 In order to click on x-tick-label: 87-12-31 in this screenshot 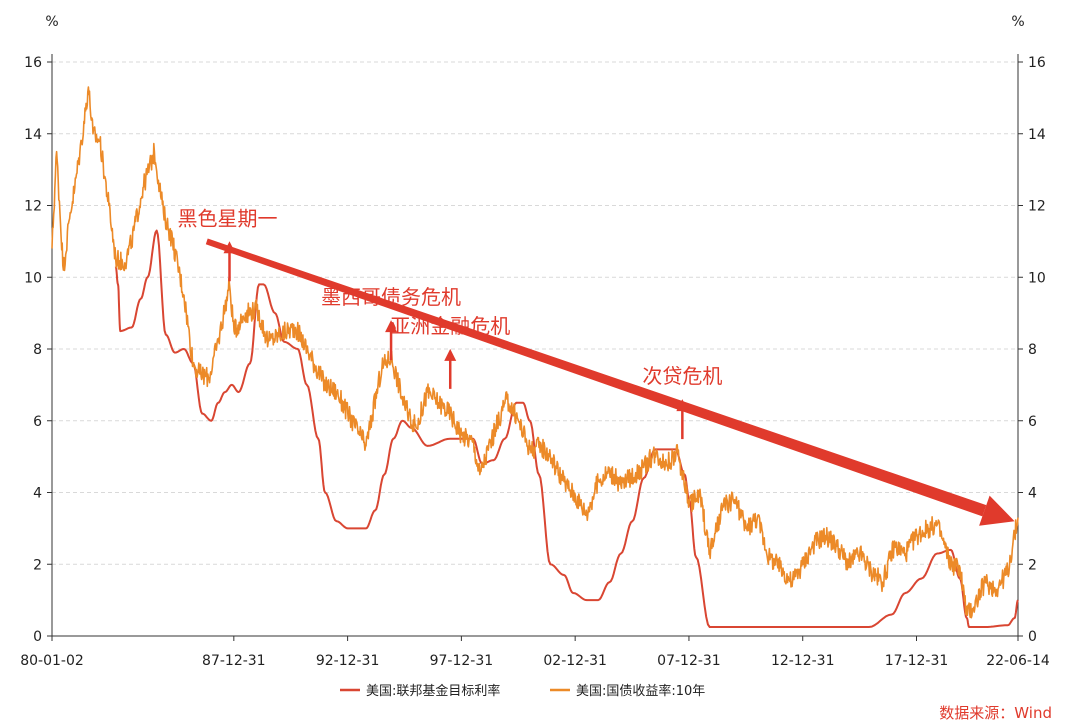, I will do `click(234, 661)`.